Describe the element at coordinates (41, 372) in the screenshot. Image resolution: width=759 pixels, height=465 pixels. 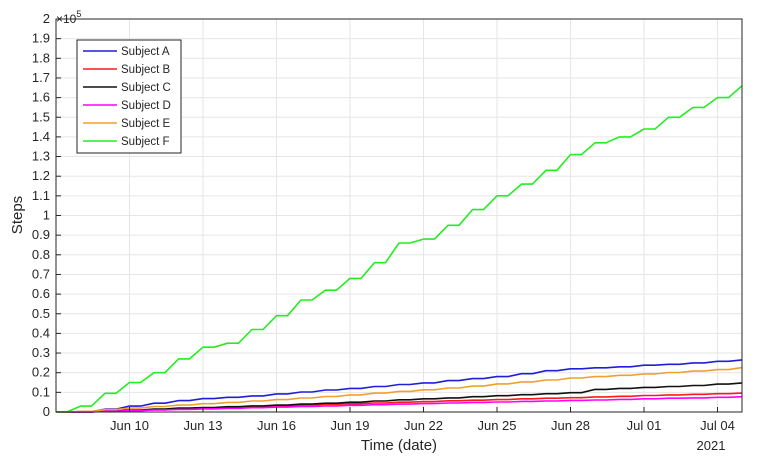
I see `y-tick-label: 0.2` at that location.